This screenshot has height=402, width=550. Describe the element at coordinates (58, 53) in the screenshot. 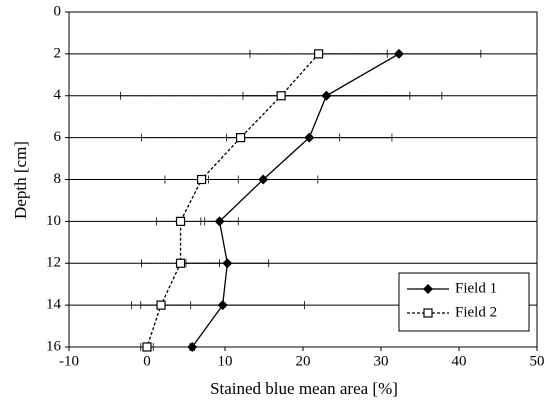

I see `y-tick-label: 2` at that location.